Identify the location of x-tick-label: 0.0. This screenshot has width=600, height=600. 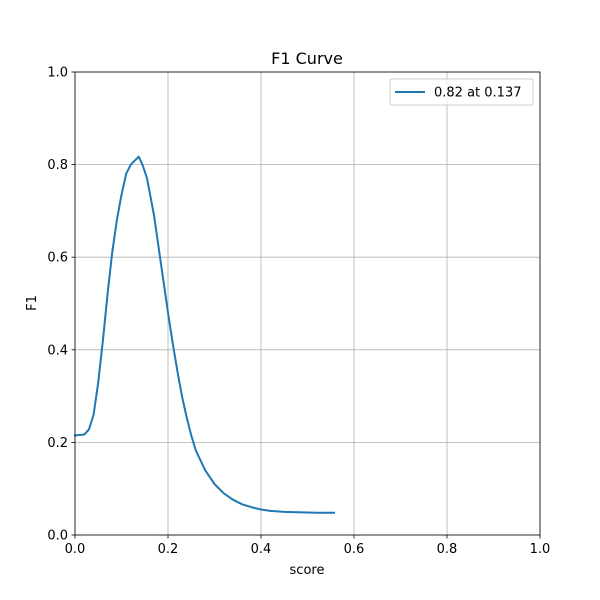
(75, 549).